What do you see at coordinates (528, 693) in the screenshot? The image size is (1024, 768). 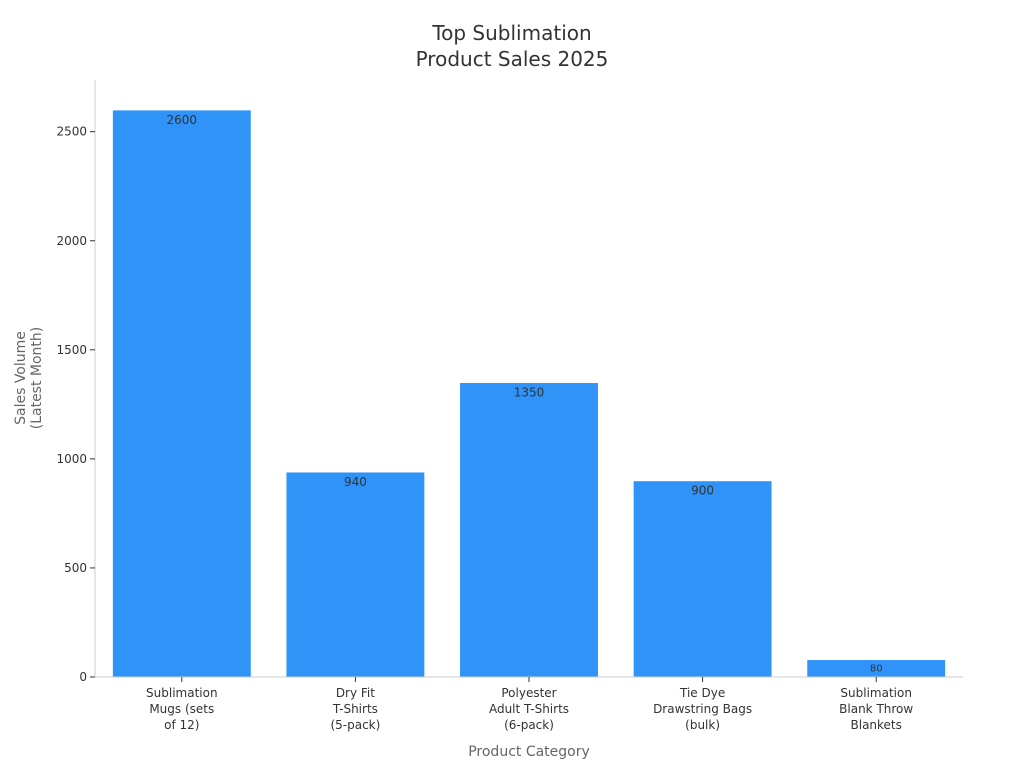 I see `x-tick-label-line: Polyester` at bounding box center [528, 693].